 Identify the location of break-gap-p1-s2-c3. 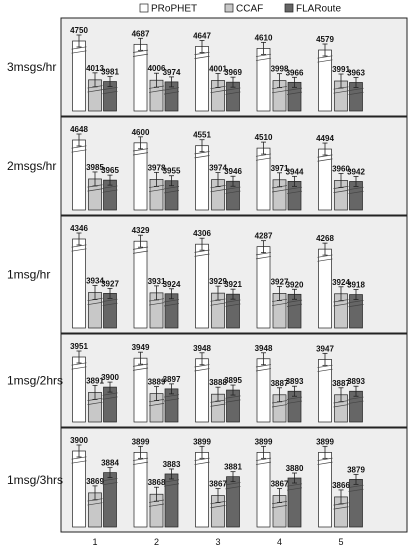
(294, 190).